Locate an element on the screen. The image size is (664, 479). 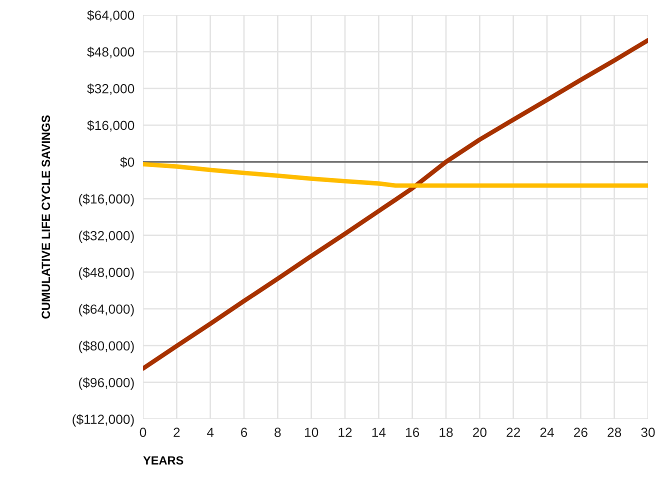
x-axis-title: YEARS is located at coordinates (163, 460).